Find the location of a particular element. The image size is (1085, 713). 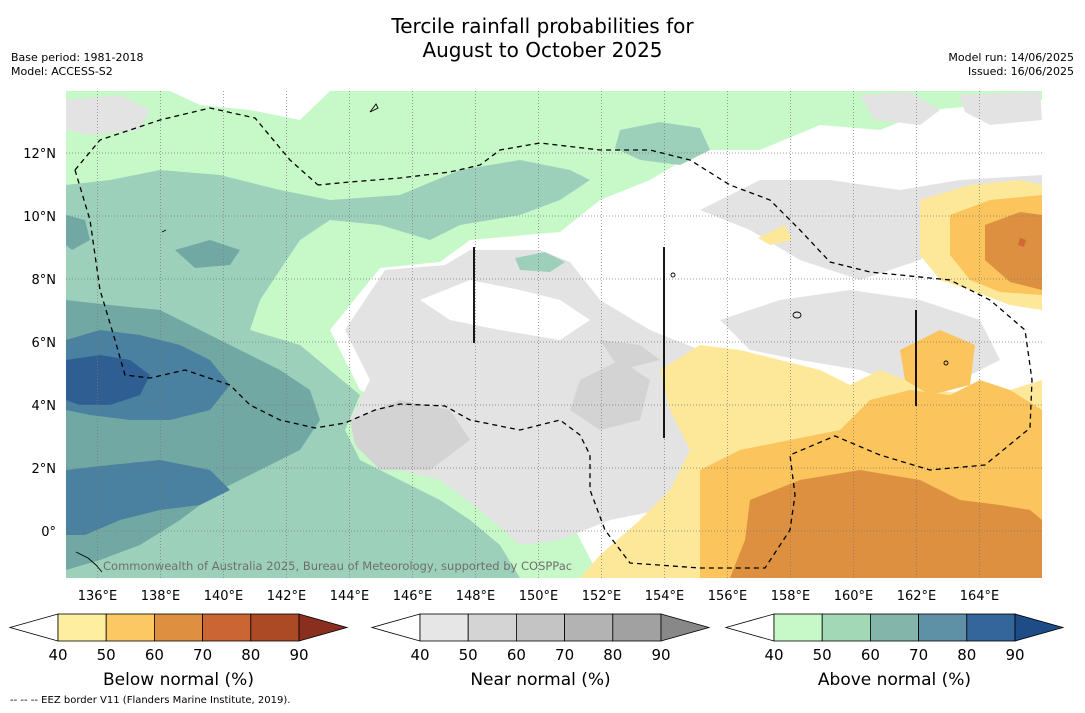

title-line-2: August to October 2025 is located at coordinates (542, 50).